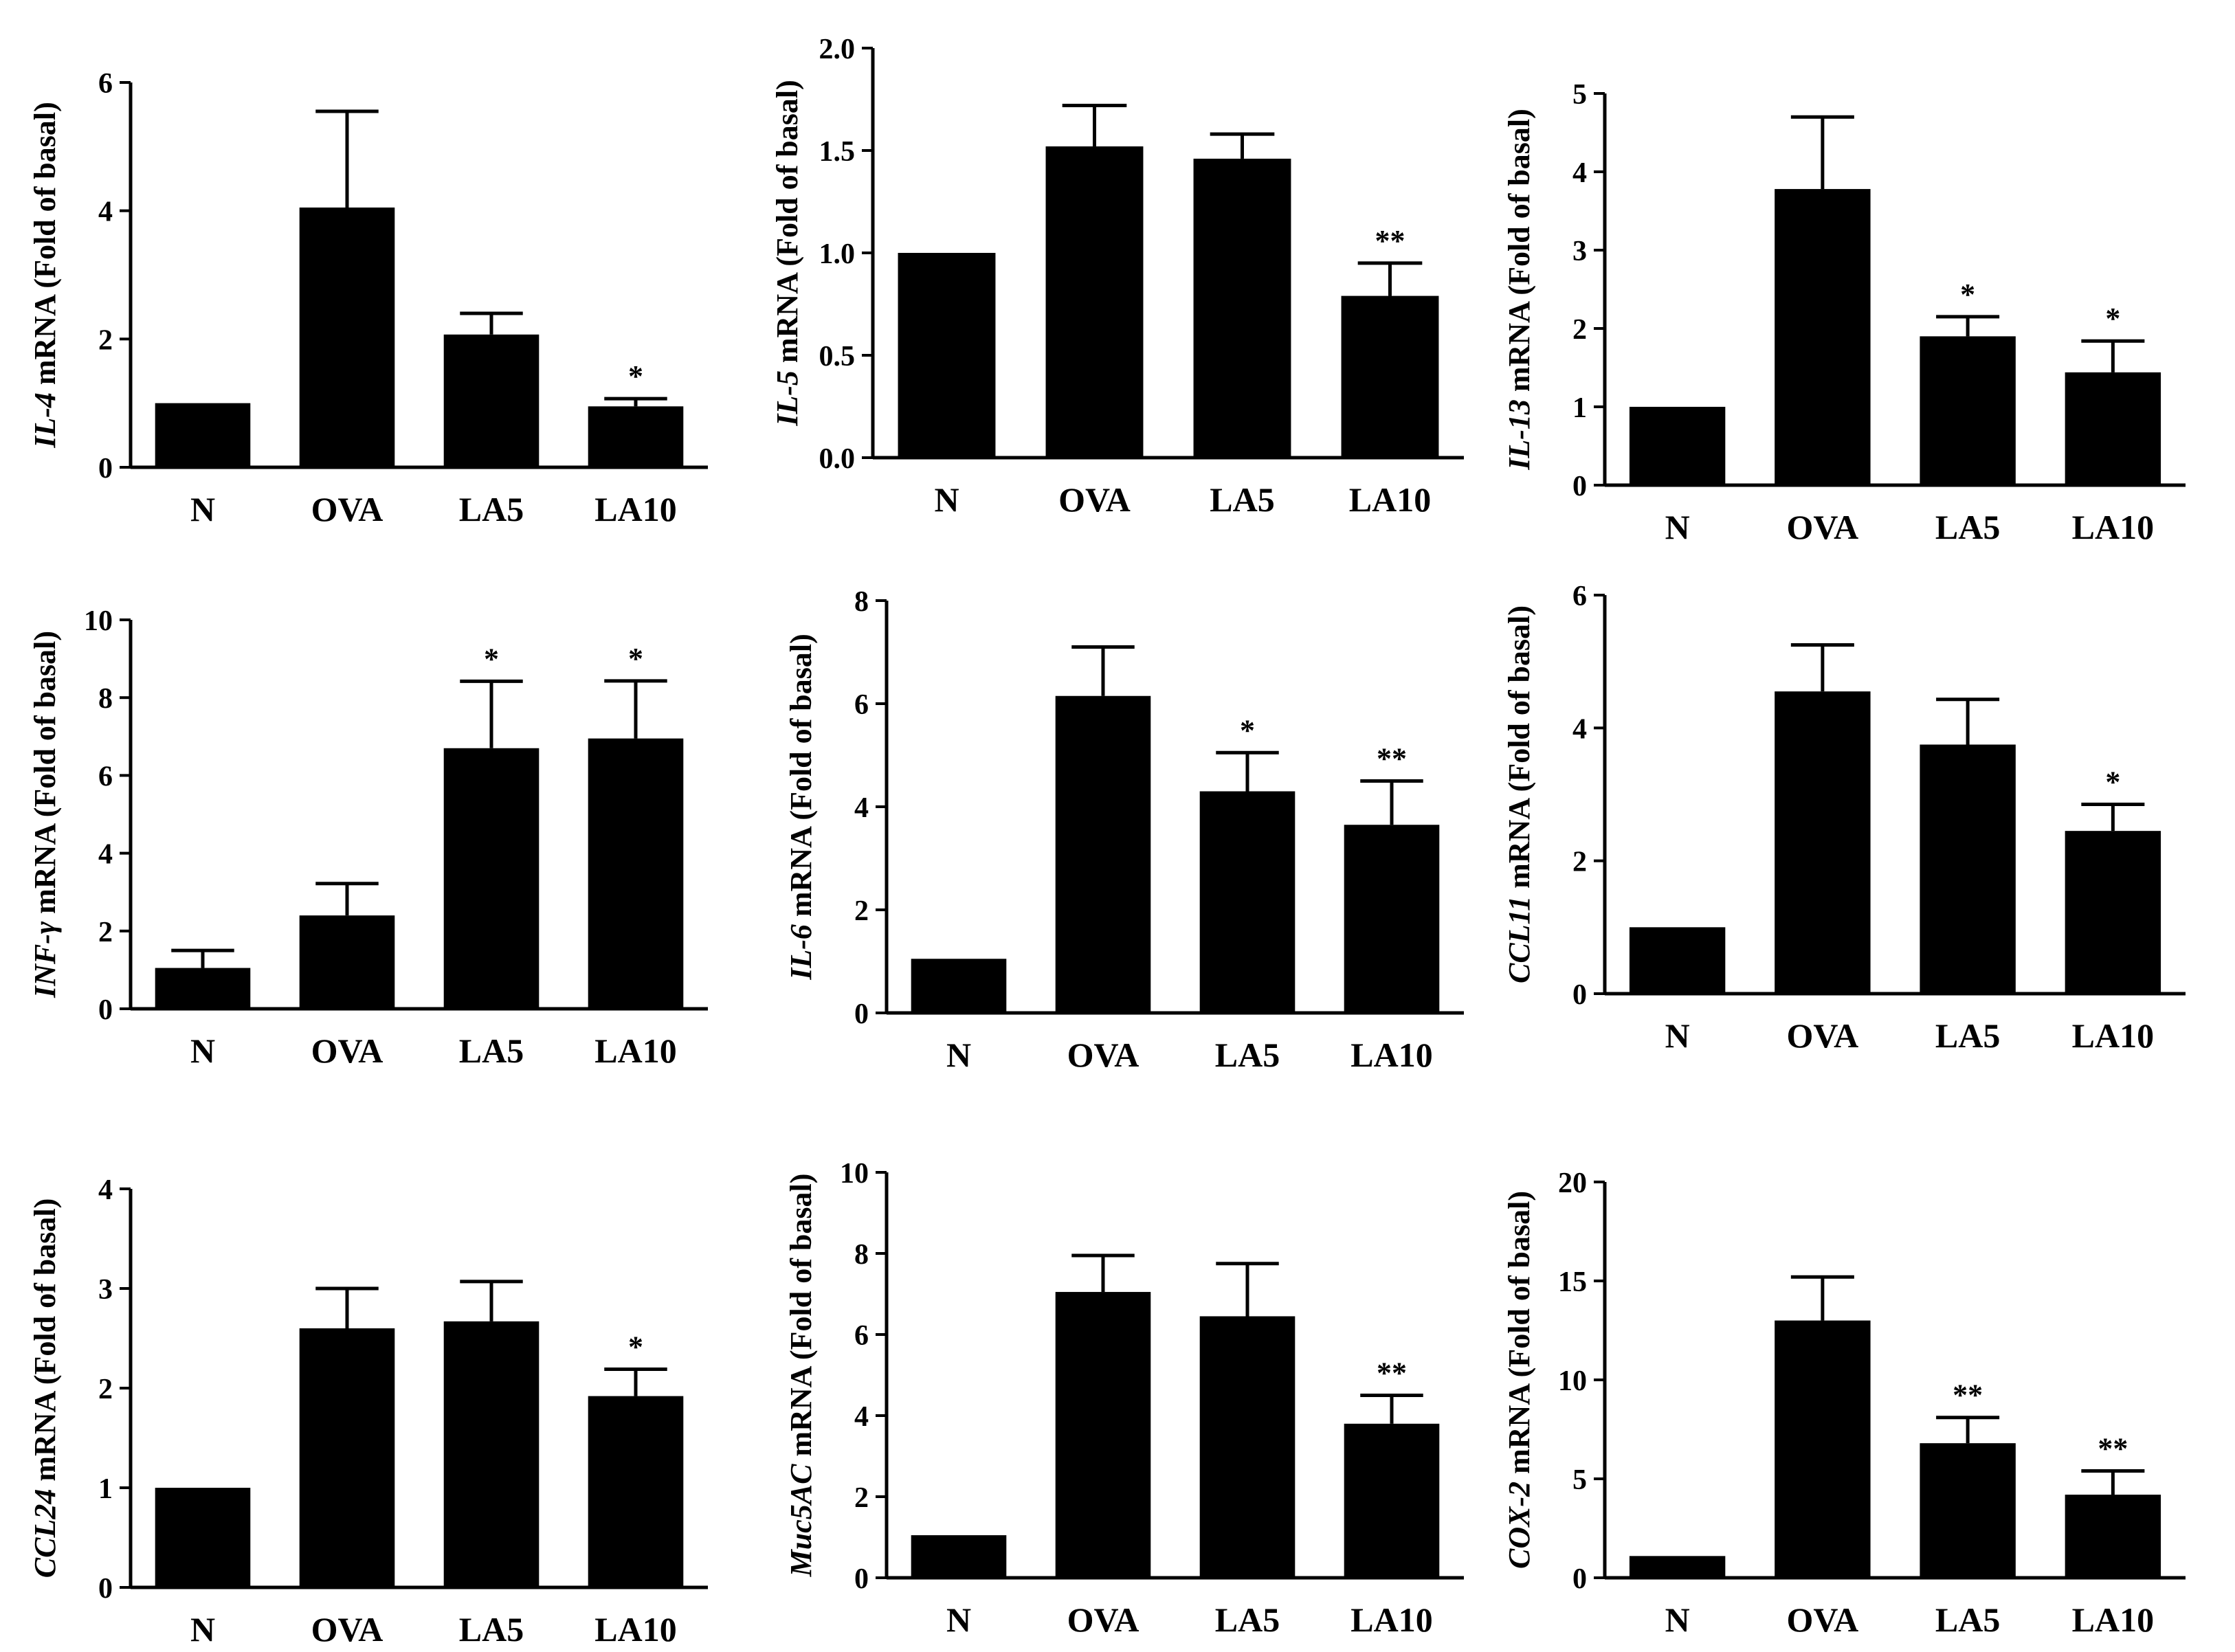  What do you see at coordinates (801, 1376) in the screenshot?
I see `y-axis-title: Muc5AC mRNA (Fold of basal)` at bounding box center [801, 1376].